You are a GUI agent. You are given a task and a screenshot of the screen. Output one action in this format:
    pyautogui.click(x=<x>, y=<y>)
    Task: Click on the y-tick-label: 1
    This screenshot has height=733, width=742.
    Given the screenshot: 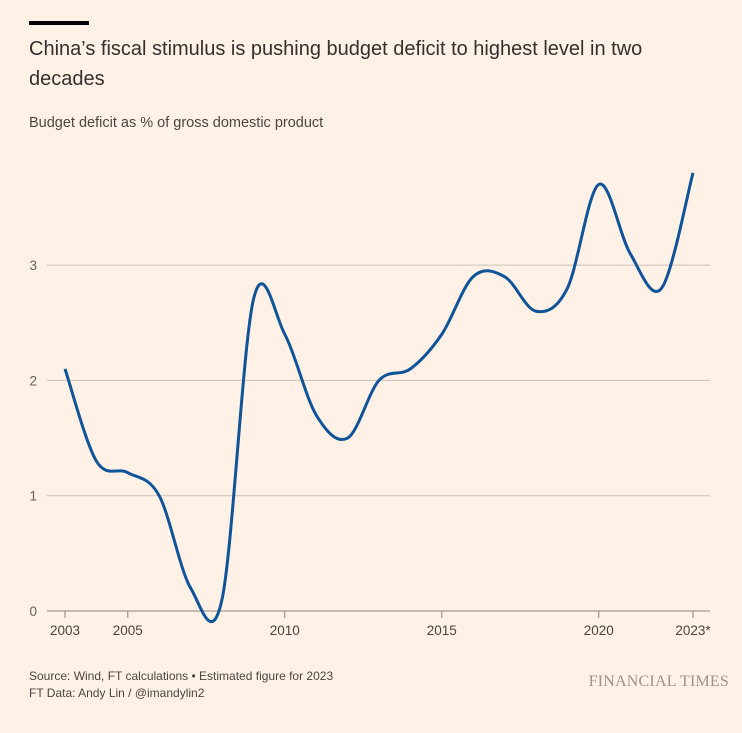 What is the action you would take?
    pyautogui.click(x=33, y=496)
    